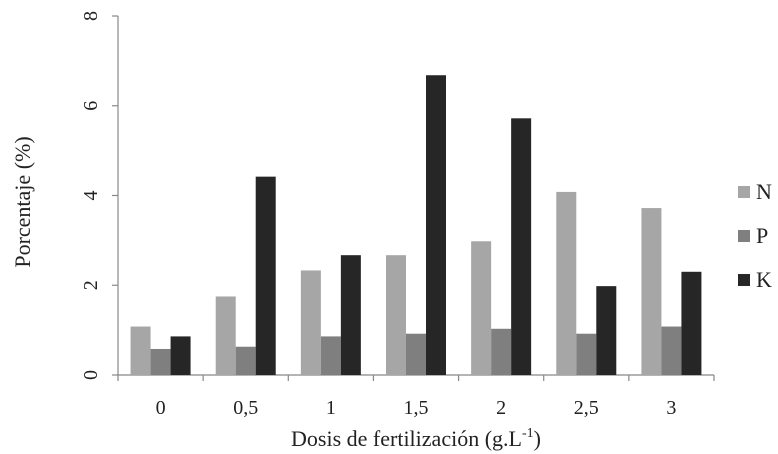 Image resolution: width=778 pixels, height=454 pixels. I want to click on y-axis-title: Porcentaje (%), so click(22, 201).